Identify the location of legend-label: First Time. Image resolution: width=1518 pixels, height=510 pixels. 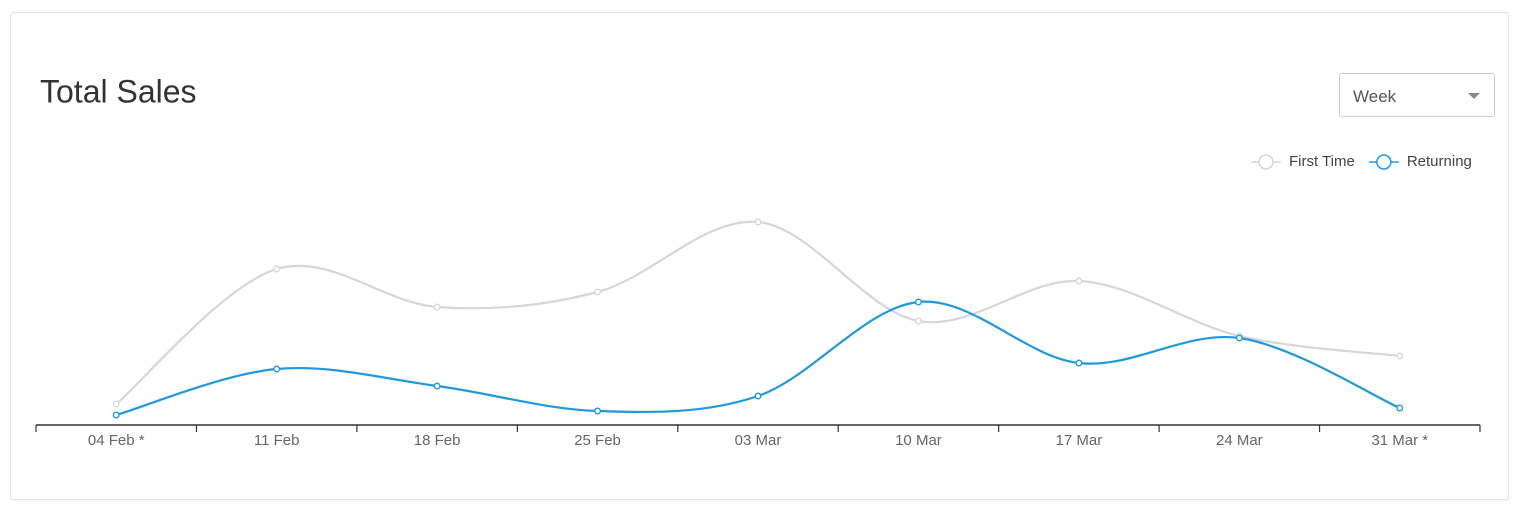
(1322, 161).